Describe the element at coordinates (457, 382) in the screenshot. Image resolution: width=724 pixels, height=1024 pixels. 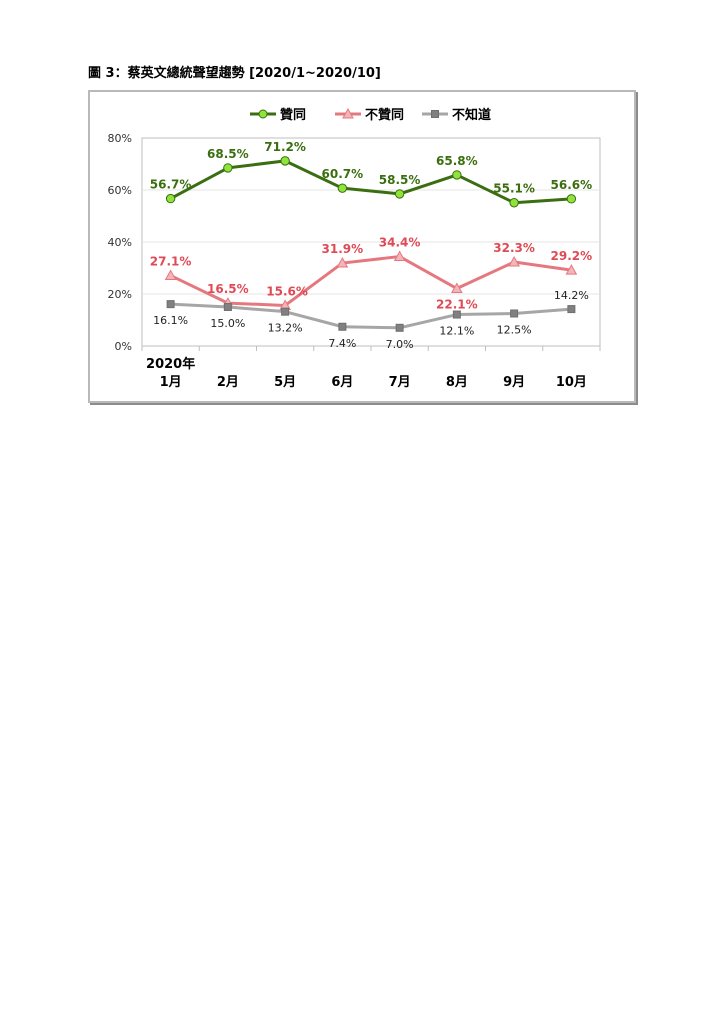
I see `x-tick-label: 8月` at that location.